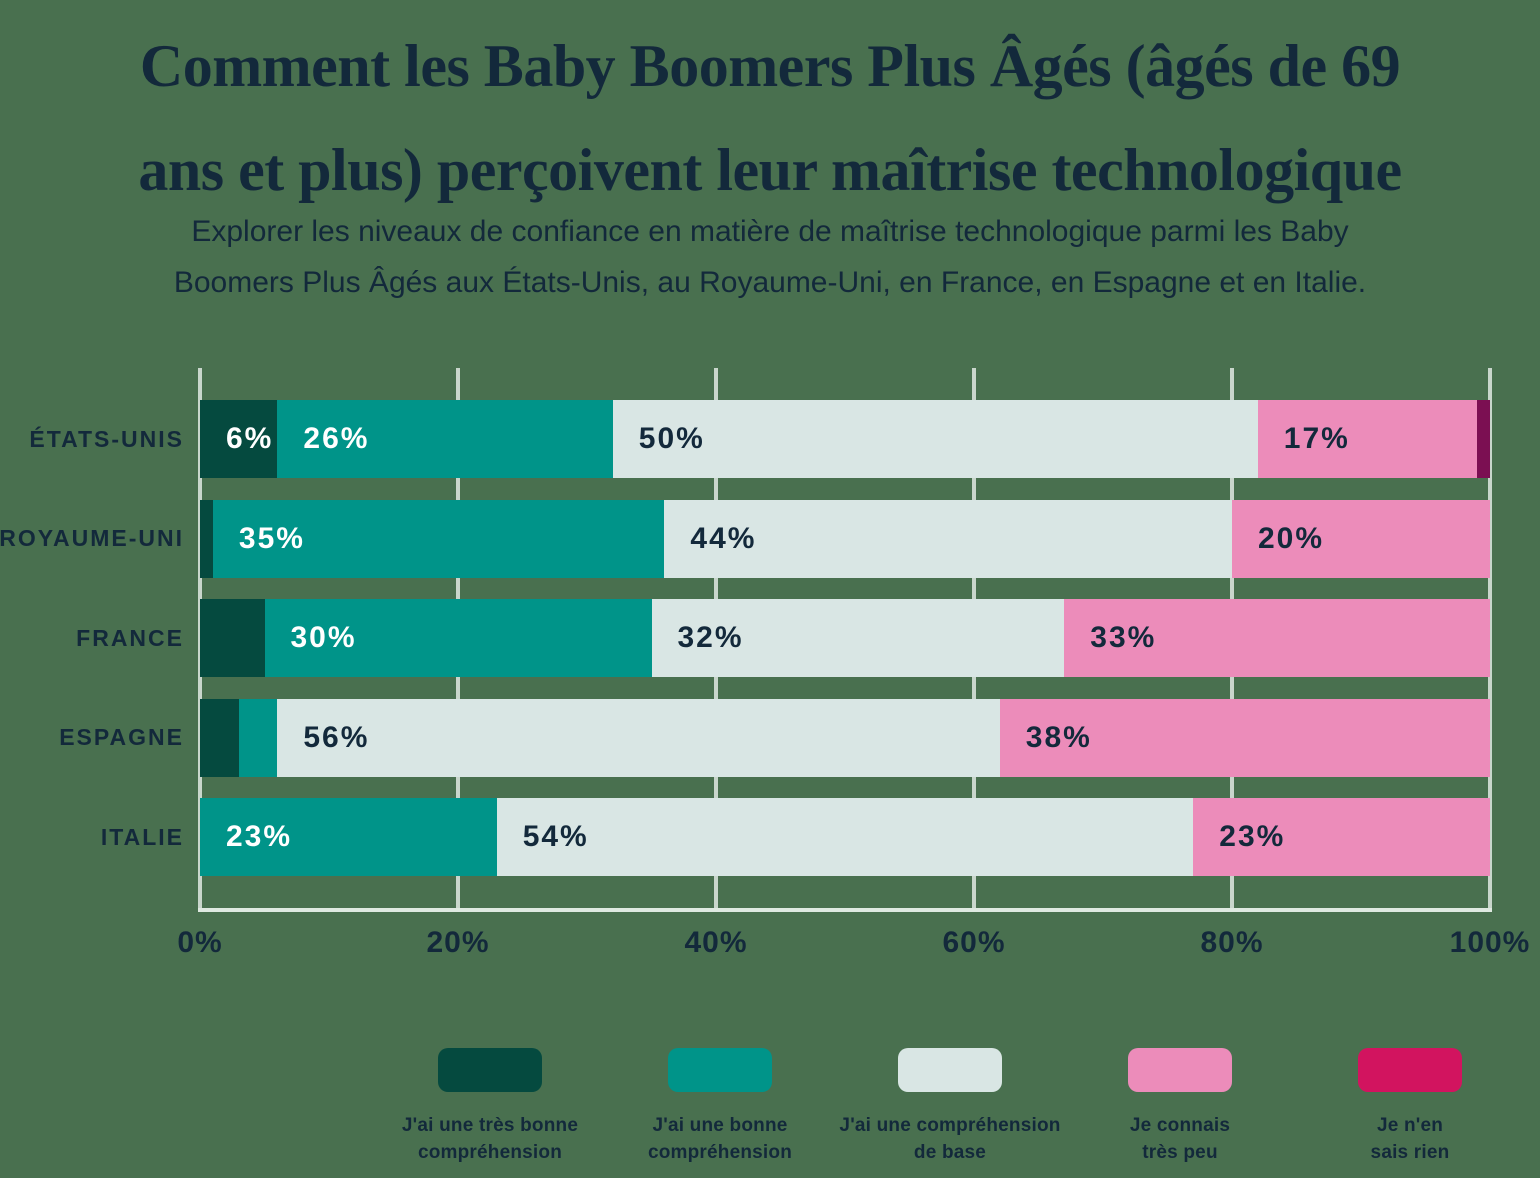 This screenshot has width=1540, height=1178. I want to click on bar-row: 23% 54% 23%, so click(845, 837).